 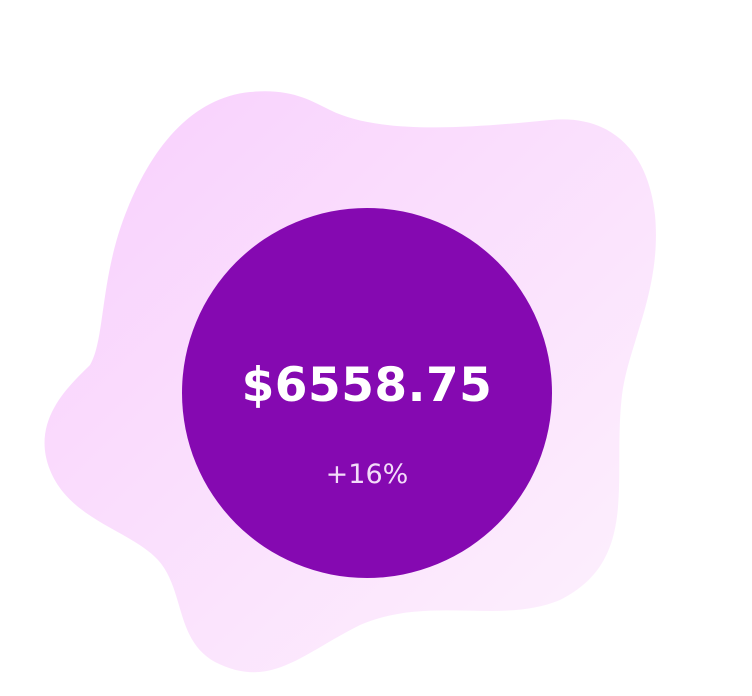 I want to click on amount-value: $6558.75, so click(x=367, y=385).